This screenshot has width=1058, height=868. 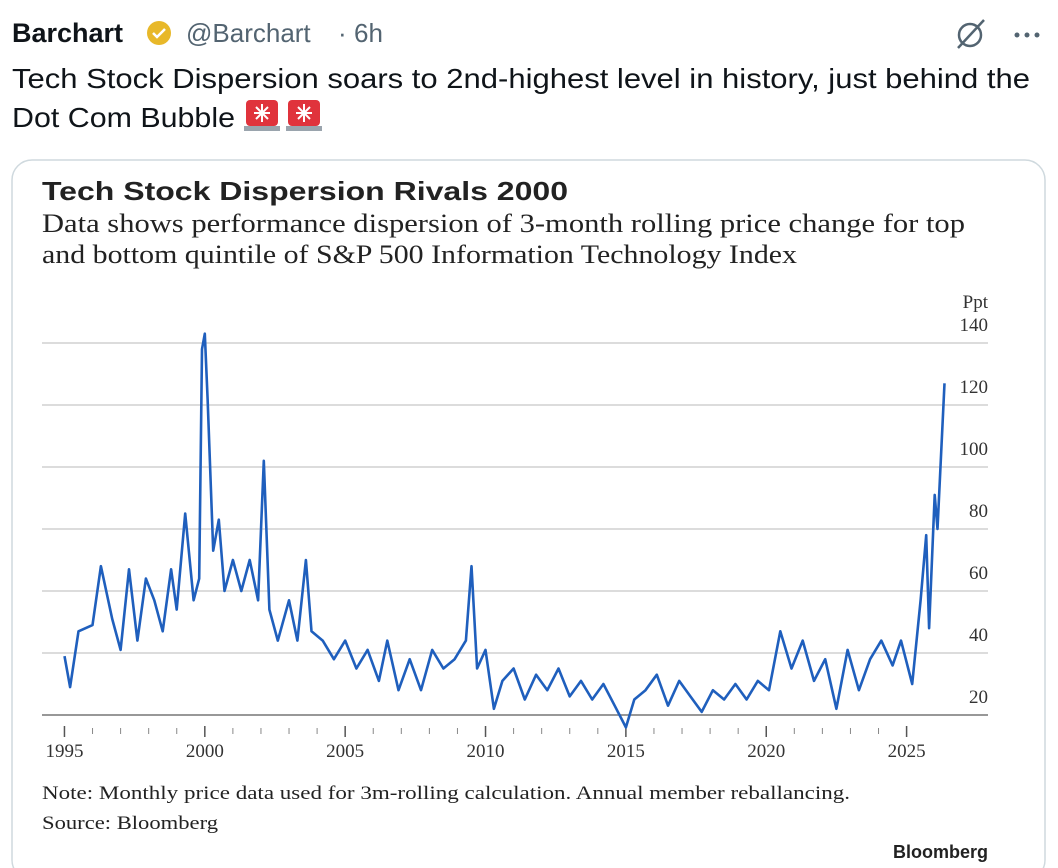 What do you see at coordinates (974, 387) in the screenshot?
I see `y-tick-label: 120` at bounding box center [974, 387].